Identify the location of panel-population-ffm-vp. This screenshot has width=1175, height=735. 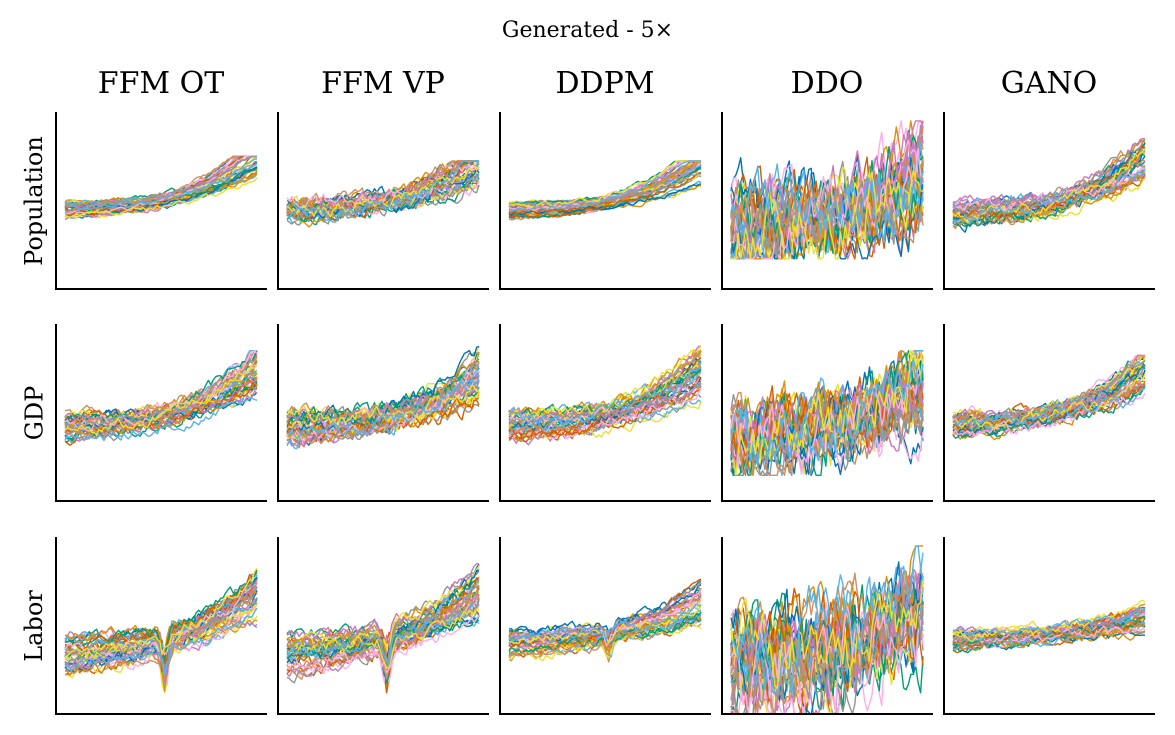
(383, 201).